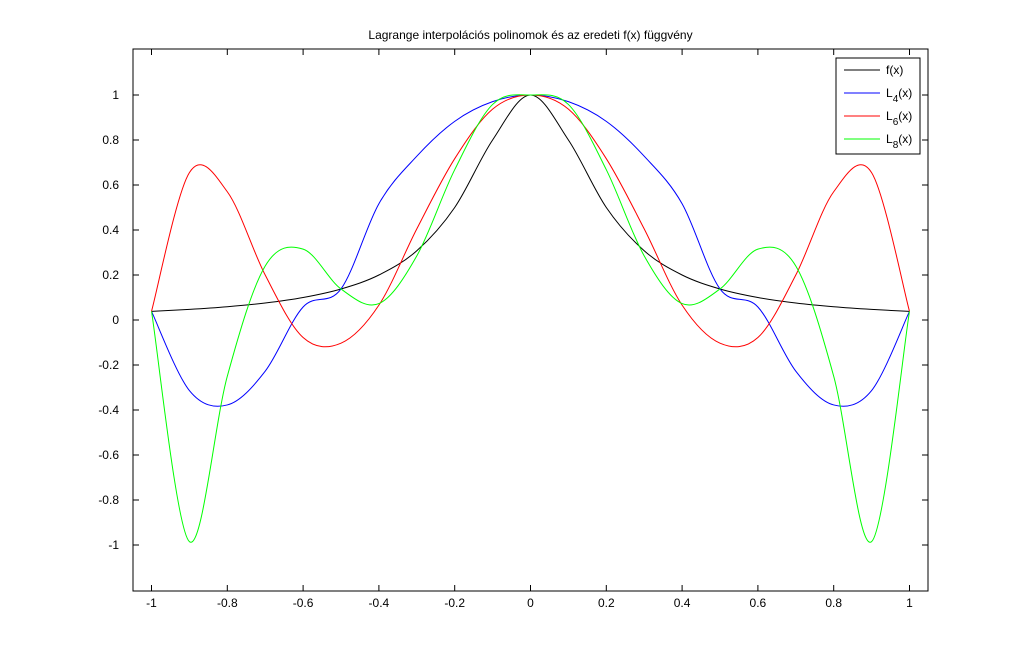 Image resolution: width=1025 pixels, height=664 pixels. I want to click on x-tick-label: -0.6, so click(303, 603).